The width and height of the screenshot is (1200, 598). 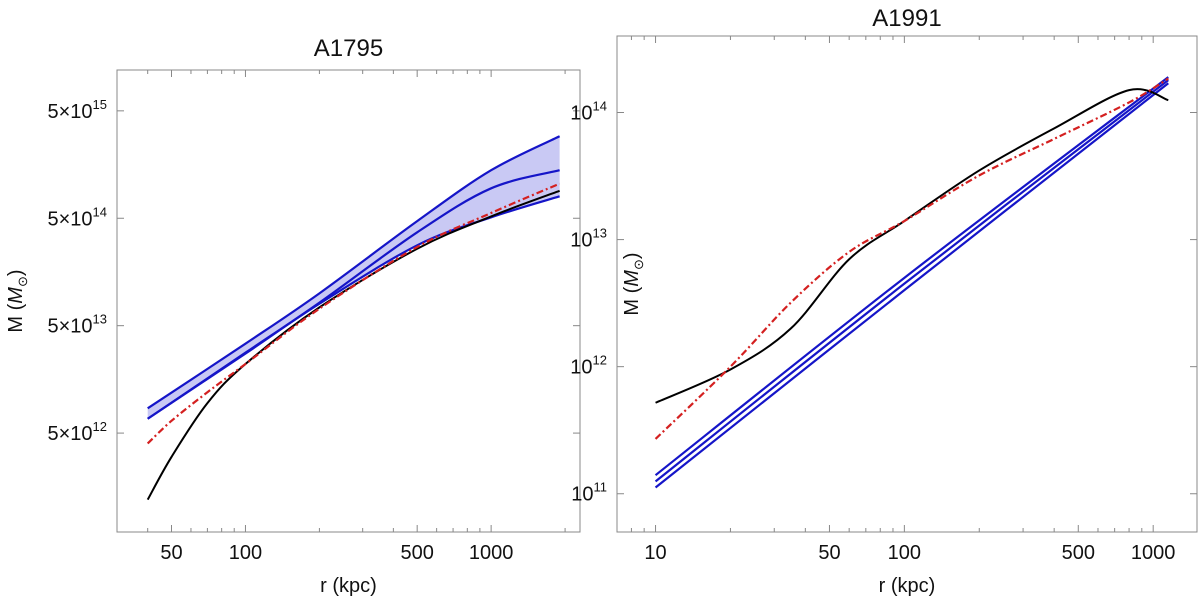 What do you see at coordinates (348, 48) in the screenshot?
I see `chart-title: A1795` at bounding box center [348, 48].